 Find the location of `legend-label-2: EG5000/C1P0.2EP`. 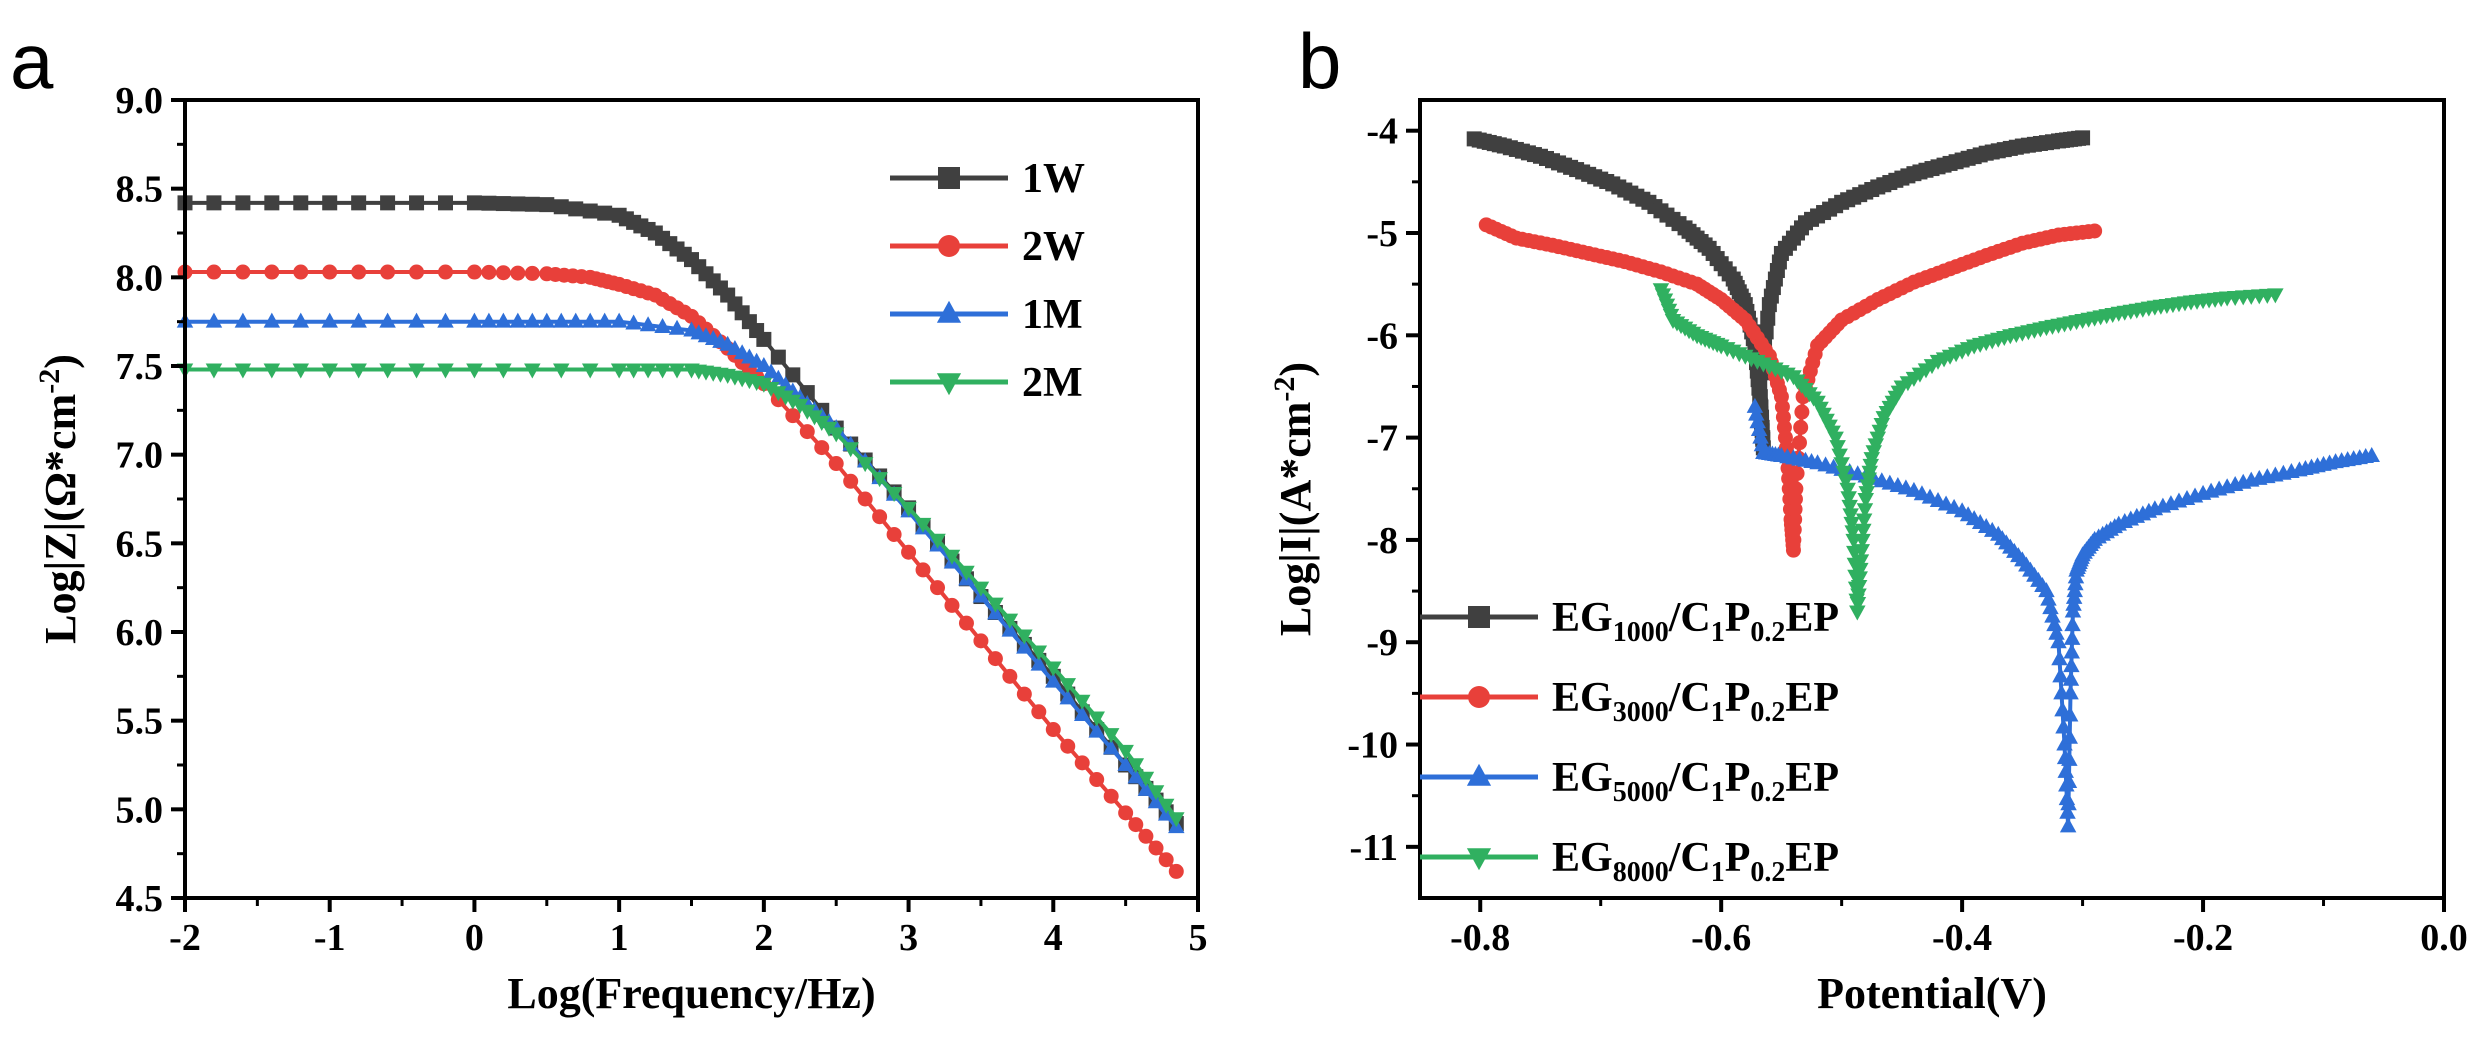

legend-label-2: EG5000/C1P0.2EP is located at coordinates (1695, 781).